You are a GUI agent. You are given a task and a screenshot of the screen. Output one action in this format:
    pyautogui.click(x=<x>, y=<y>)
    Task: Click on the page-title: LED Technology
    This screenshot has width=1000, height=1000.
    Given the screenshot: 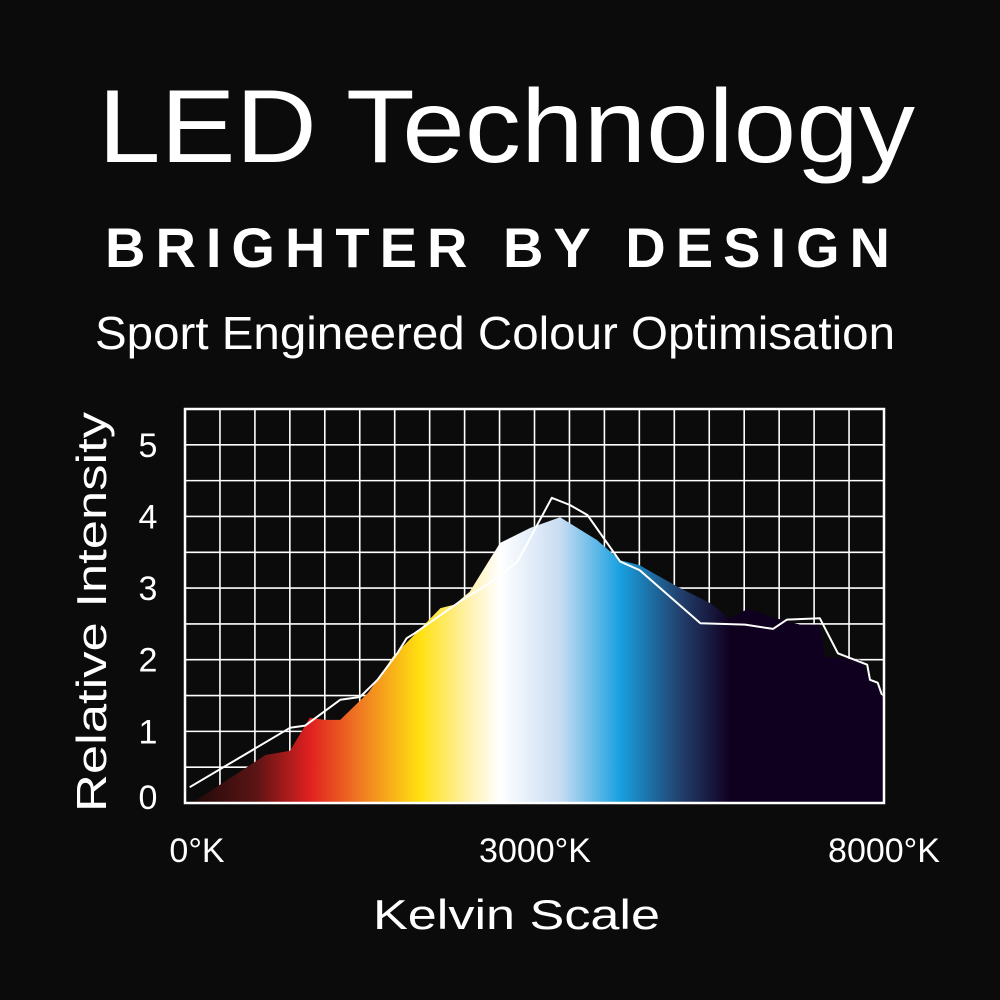 What is the action you would take?
    pyautogui.click(x=506, y=127)
    